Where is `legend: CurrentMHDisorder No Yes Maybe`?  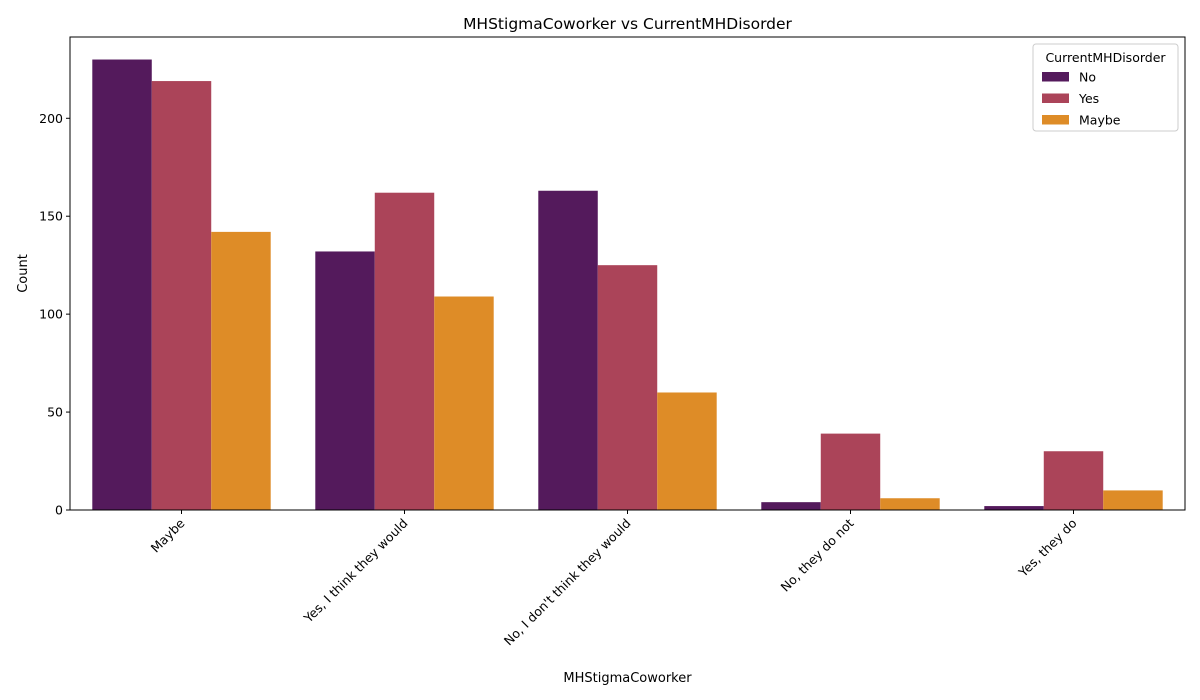 legend: CurrentMHDisorder No Yes Maybe is located at coordinates (1105, 87).